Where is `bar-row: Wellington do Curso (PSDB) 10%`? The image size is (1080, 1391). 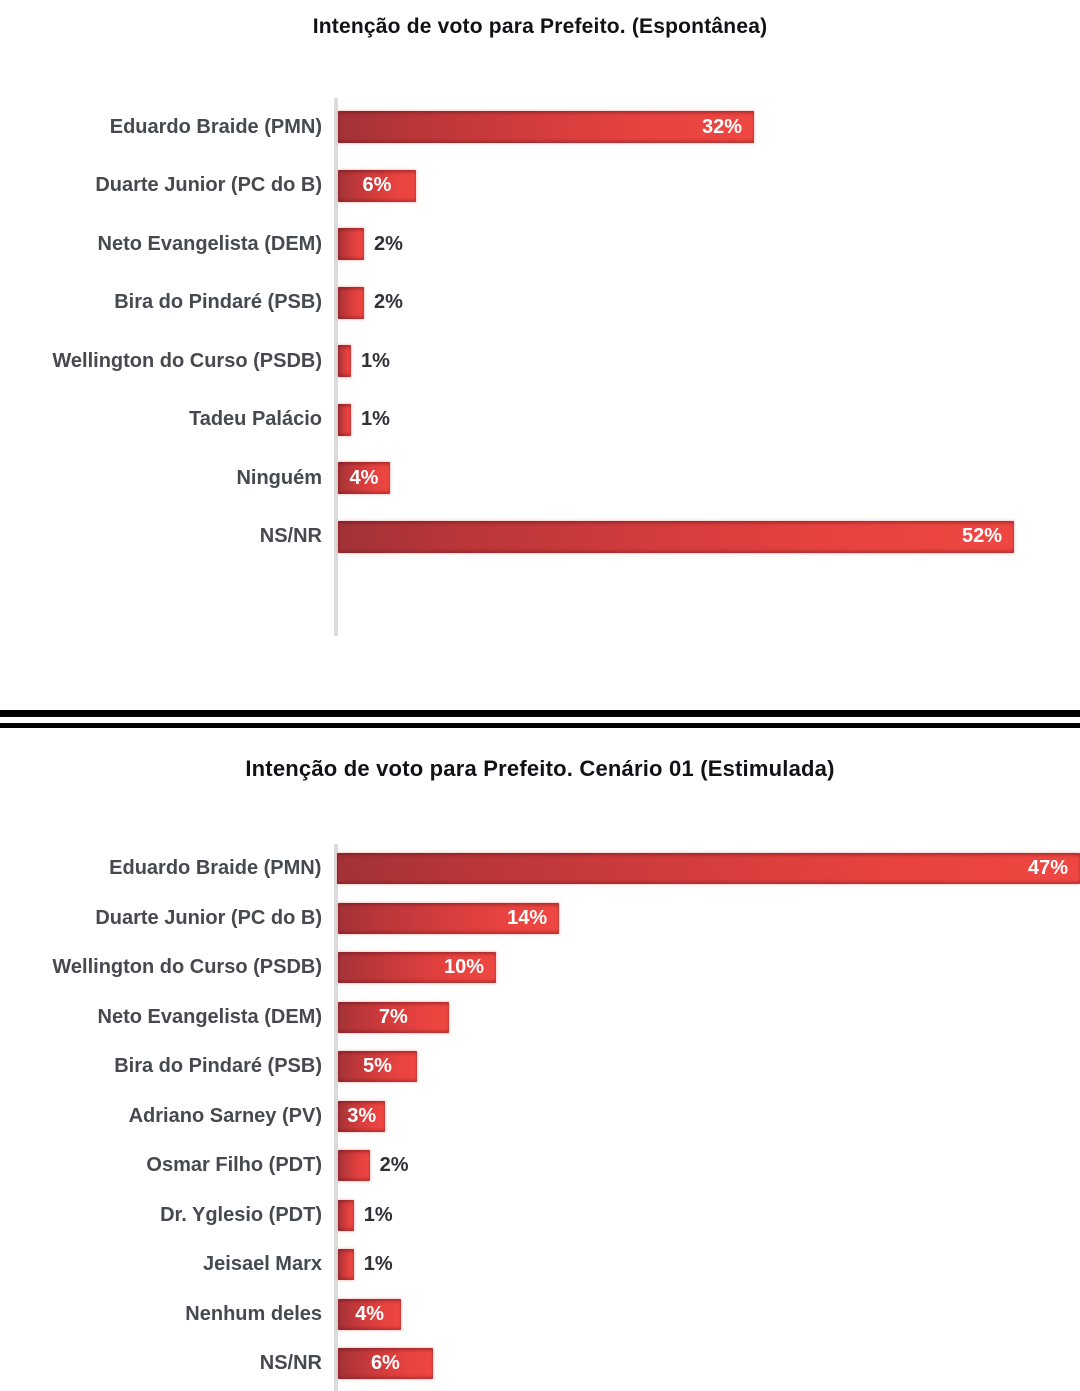 bar-row: Wellington do Curso (PSDB) 10% is located at coordinates (540, 968).